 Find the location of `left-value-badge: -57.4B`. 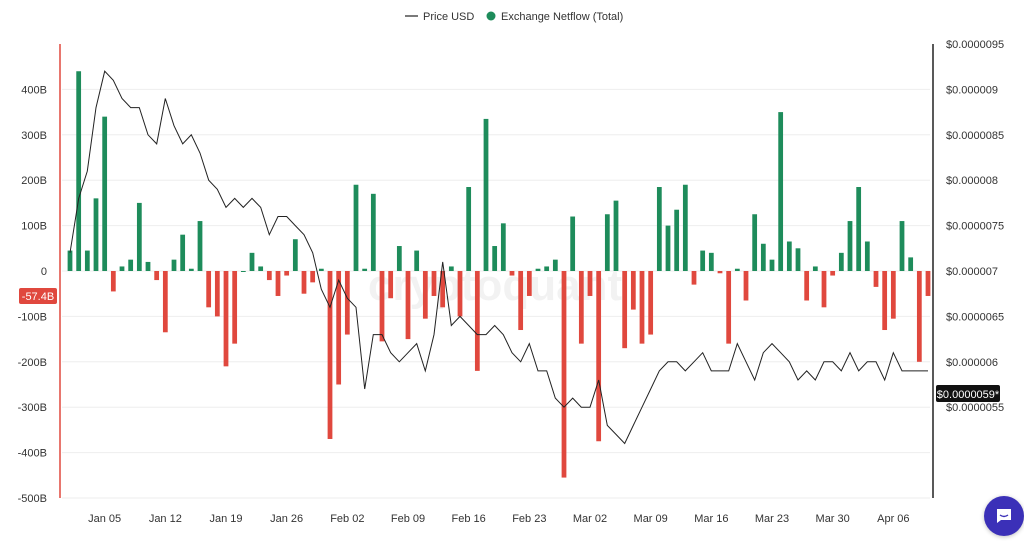

left-value-badge: -57.4B is located at coordinates (38, 296).